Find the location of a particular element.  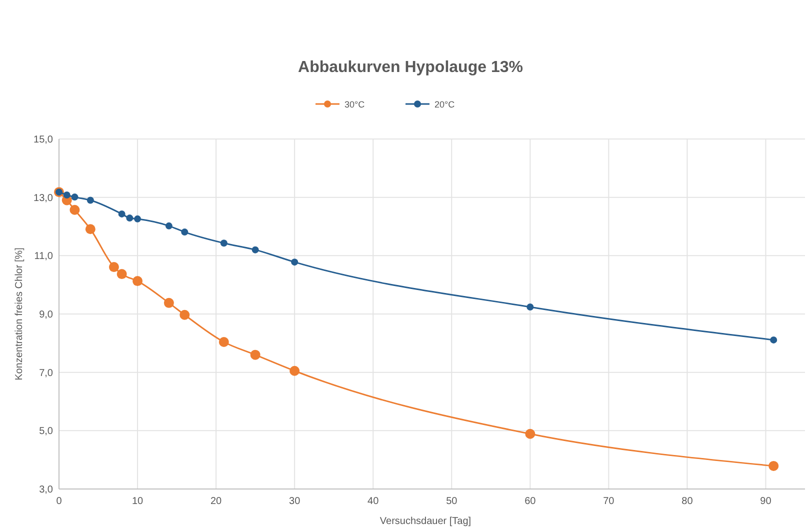

x-tick-label: 40 is located at coordinates (374, 501).